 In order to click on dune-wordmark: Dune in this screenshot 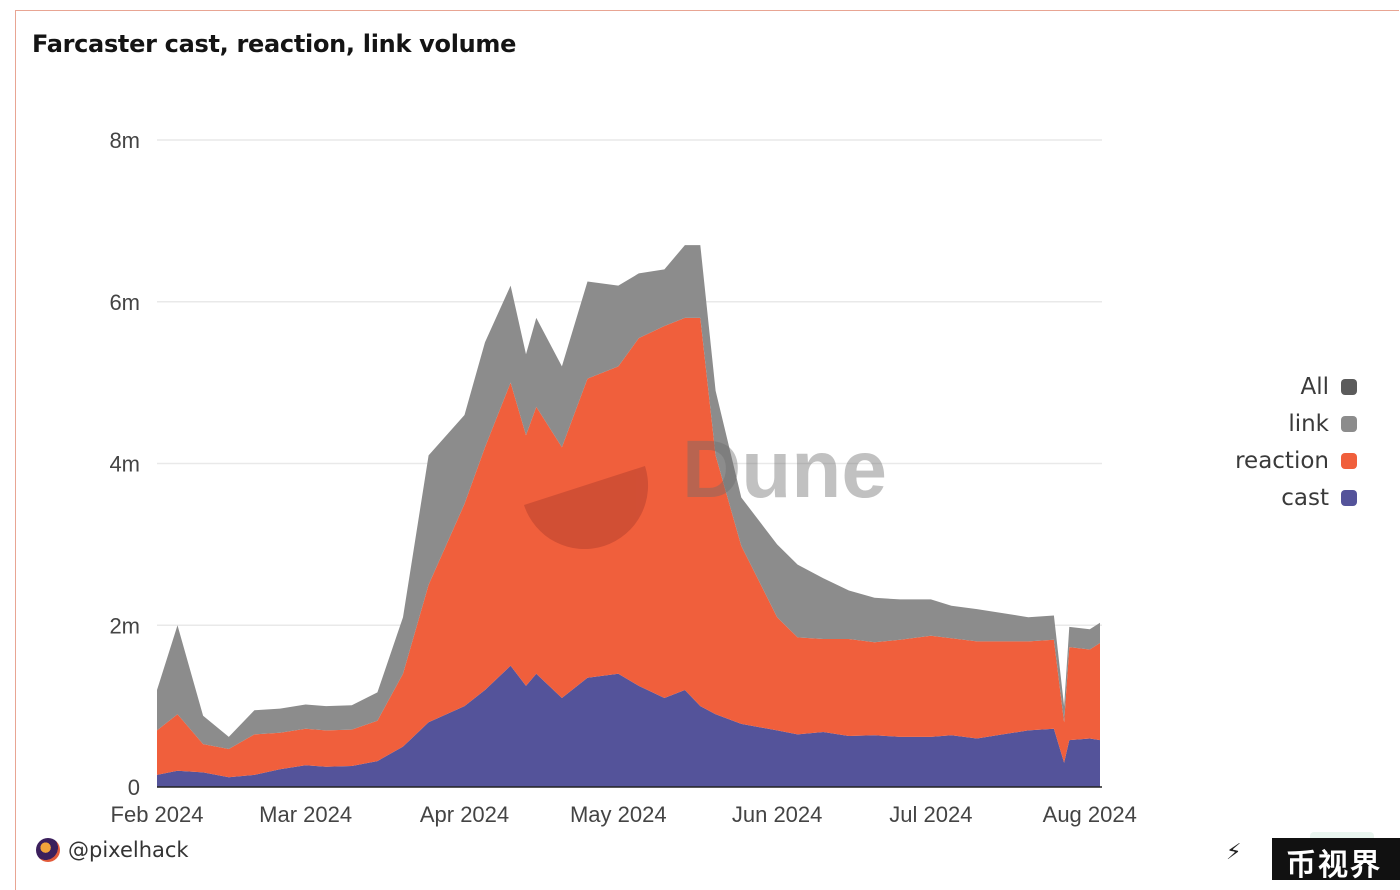, I will do `click(784, 469)`.